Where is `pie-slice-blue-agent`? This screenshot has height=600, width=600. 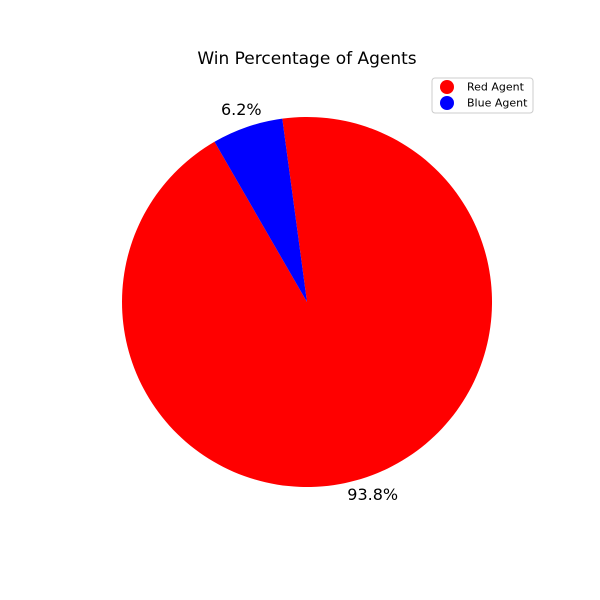
pie-slice-blue-agent is located at coordinates (260, 210).